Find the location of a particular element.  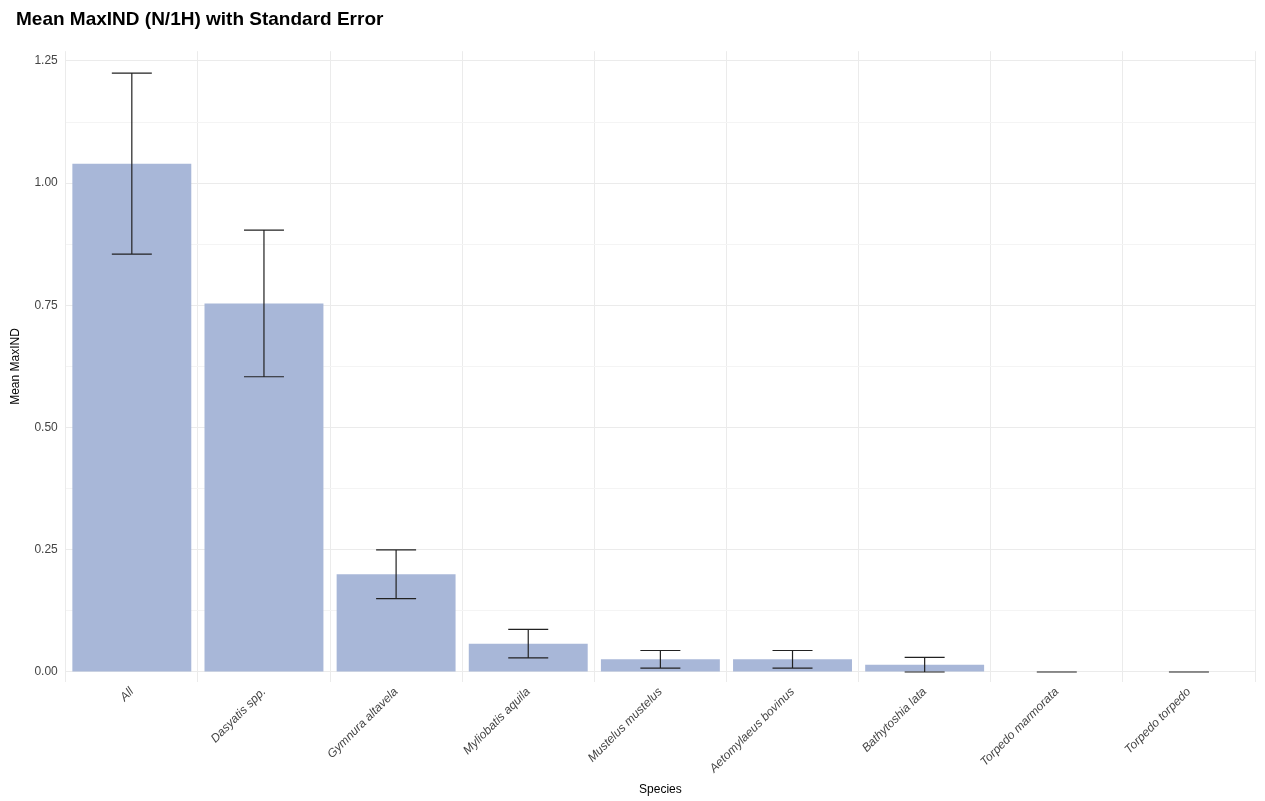

y-axis-title: Mean MaxIND is located at coordinates (14, 366).